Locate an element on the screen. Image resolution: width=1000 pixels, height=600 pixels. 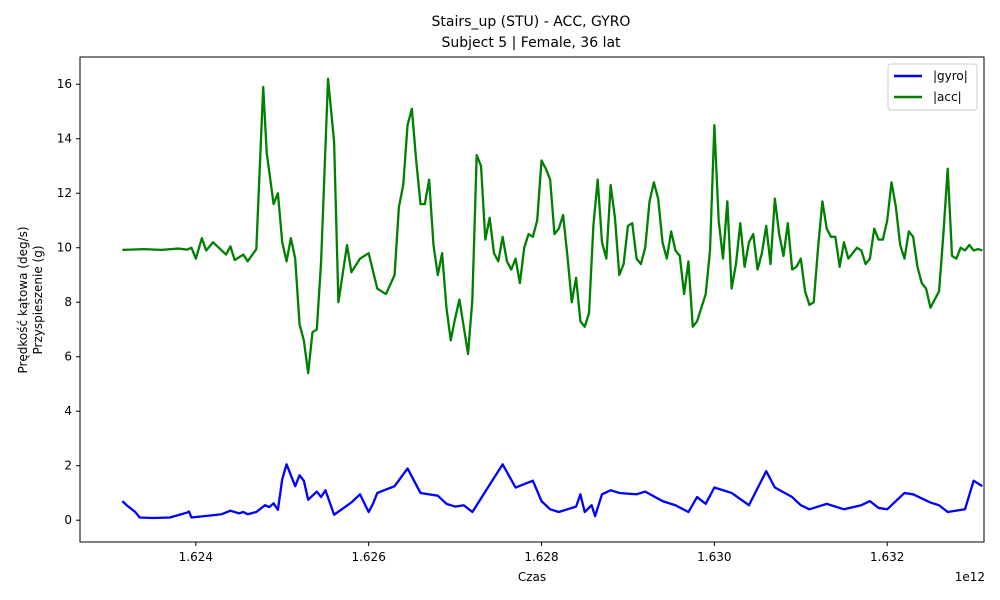
chart-title-line2: Subject 5 | Female, 36 lat is located at coordinates (531, 43).